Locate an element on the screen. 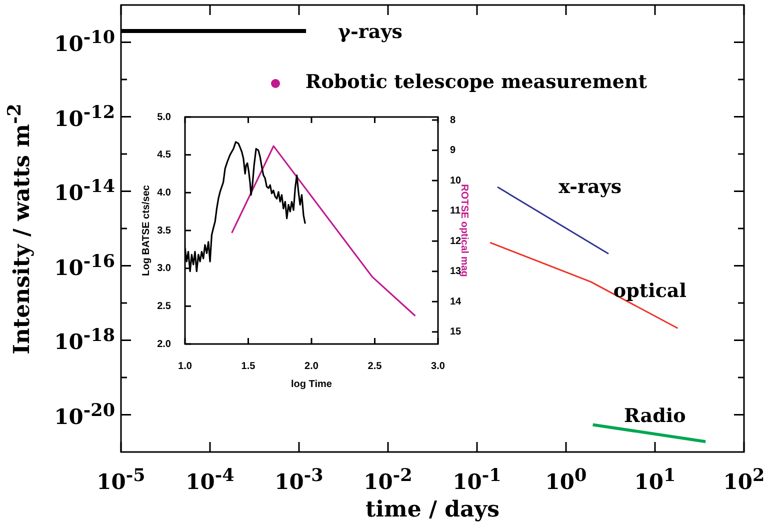  y-tick-label: 5.0 is located at coordinates (164, 117).